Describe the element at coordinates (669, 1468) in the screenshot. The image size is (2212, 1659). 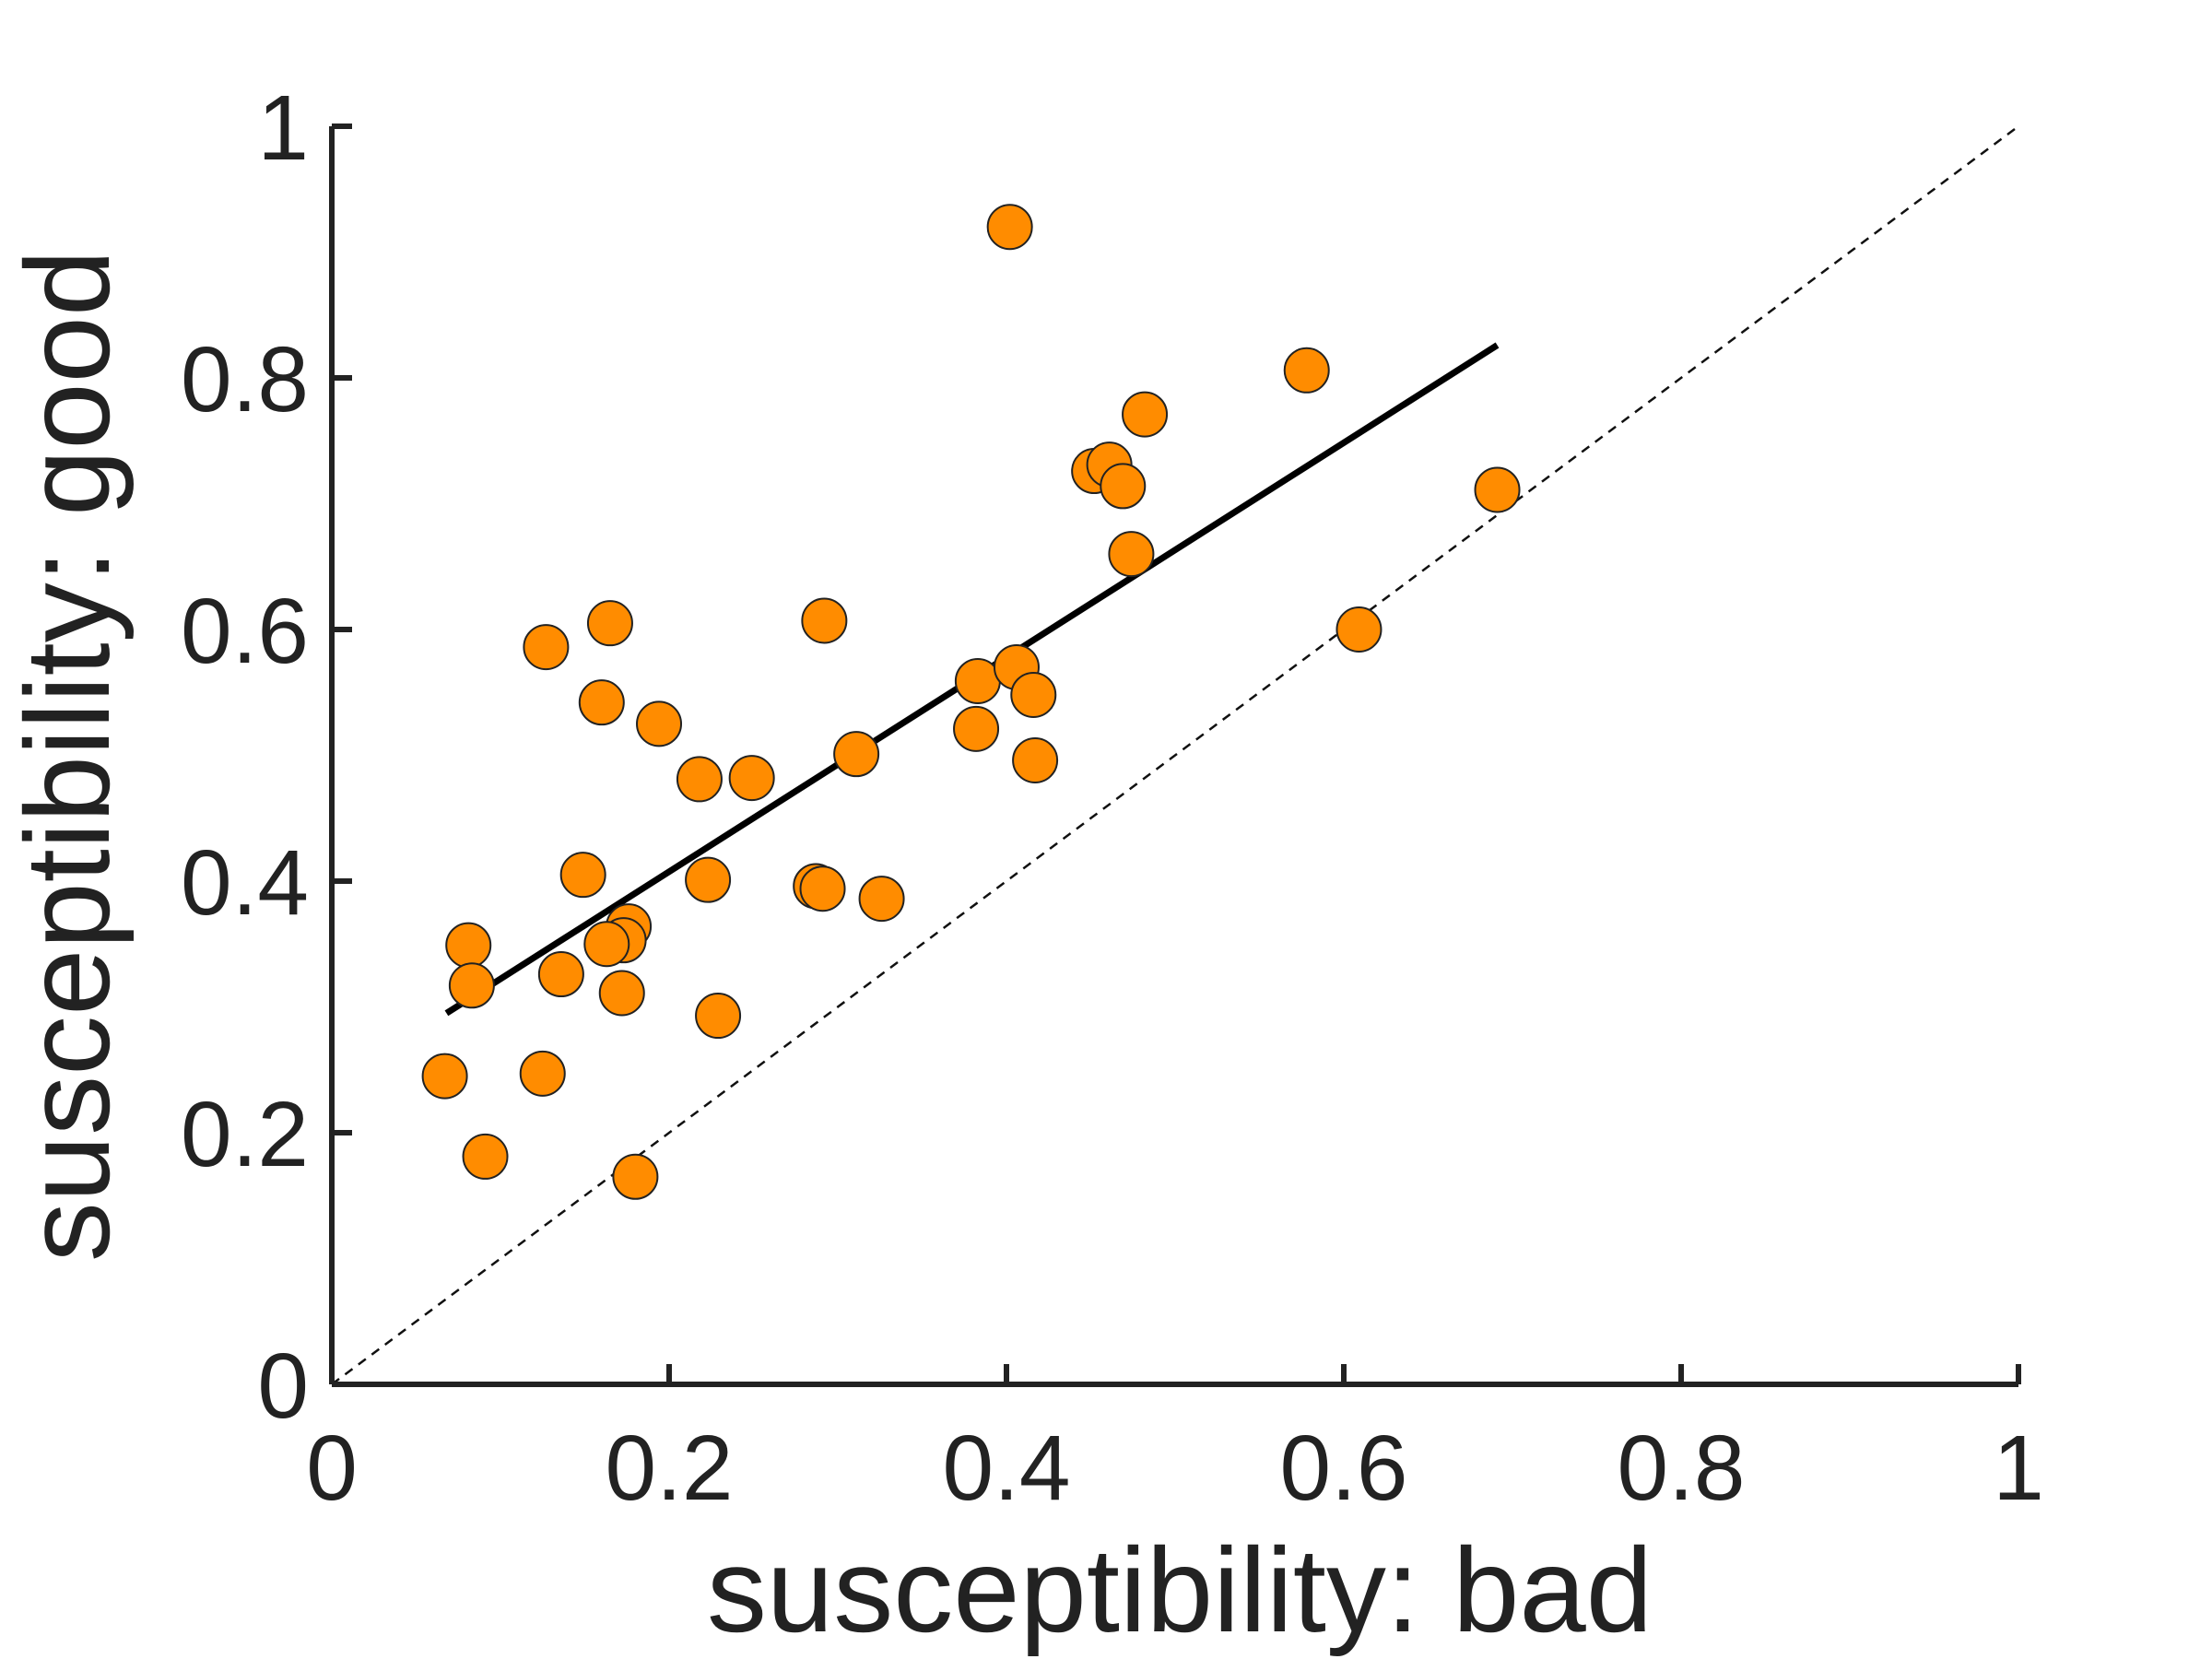
I see `x-tick-label: 0.2` at that location.